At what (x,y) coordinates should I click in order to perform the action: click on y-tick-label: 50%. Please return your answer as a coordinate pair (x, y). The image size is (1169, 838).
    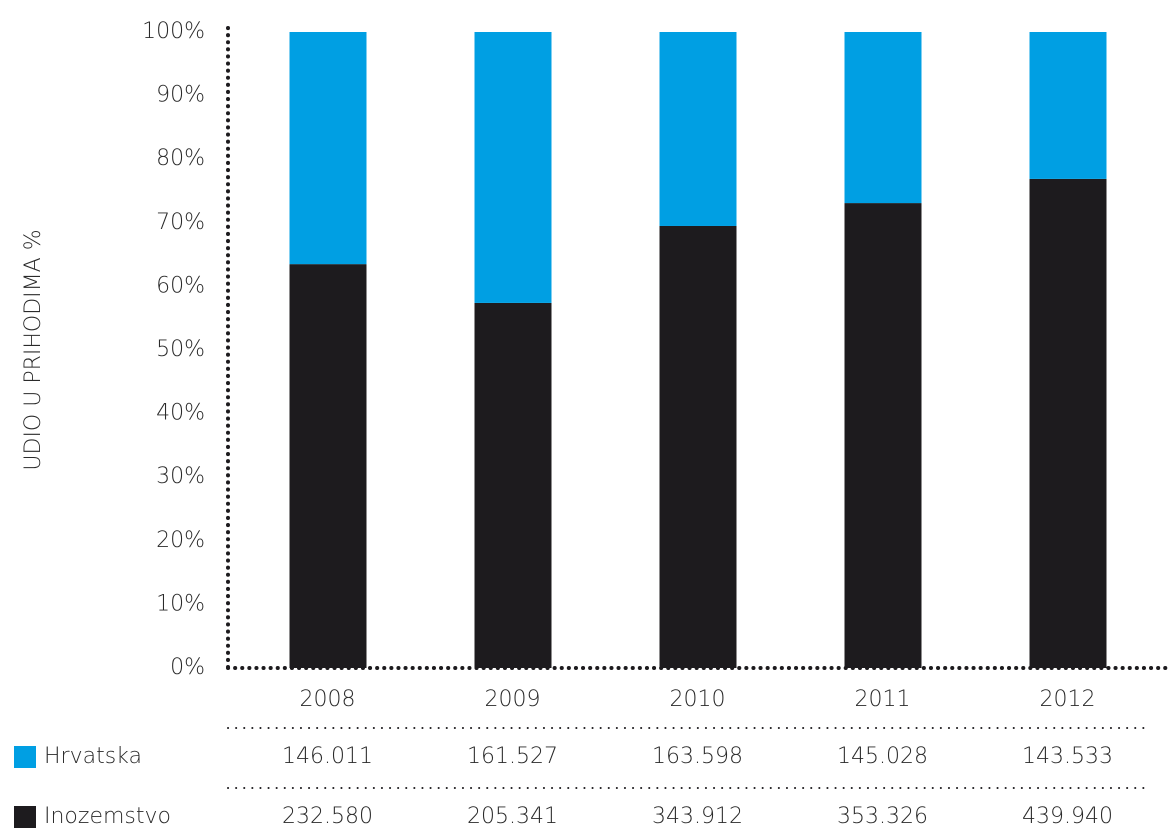
    Looking at the image, I should click on (180, 349).